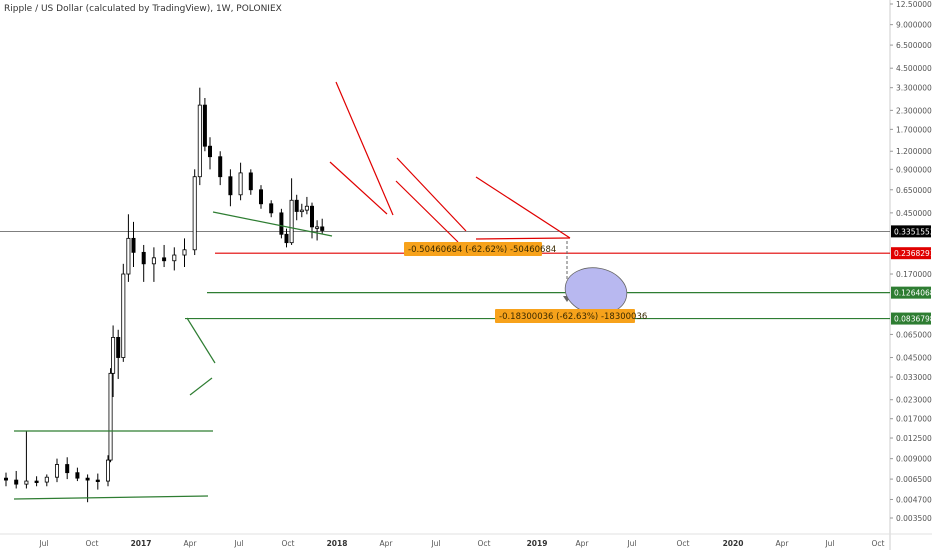 The width and height of the screenshot is (932, 550). I want to click on y-tick-label: 6.50000000, so click(914, 45).